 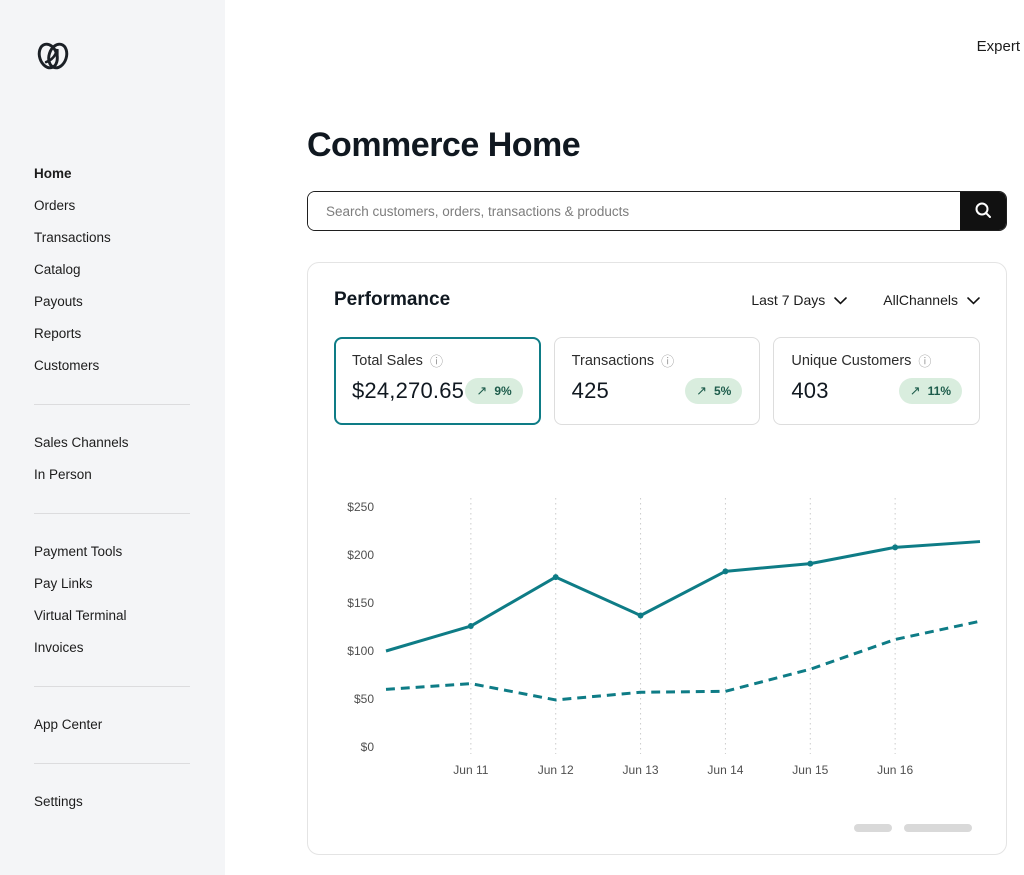 What do you see at coordinates (58, 301) in the screenshot?
I see `sidebar-item-payouts: Payouts` at bounding box center [58, 301].